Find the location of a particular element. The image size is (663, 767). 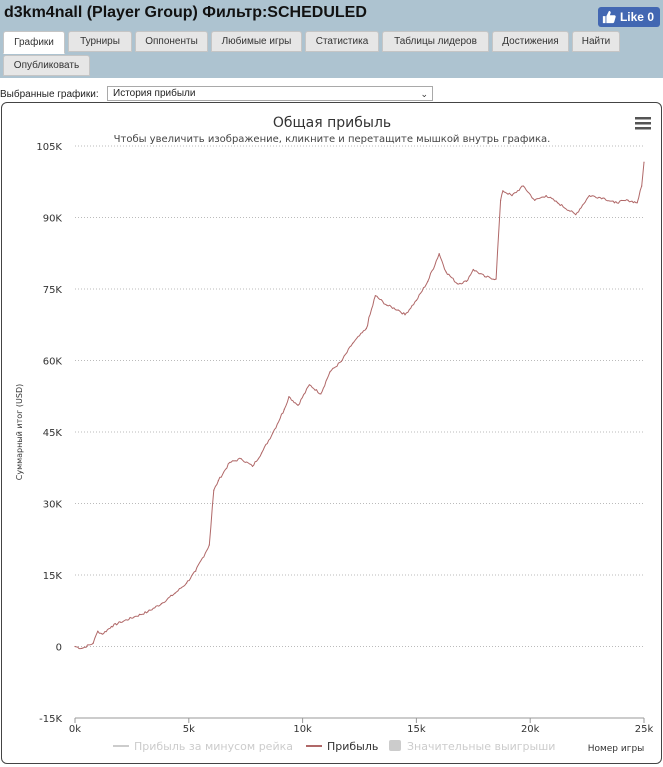

y-tick-label: 105K is located at coordinates (49, 147).